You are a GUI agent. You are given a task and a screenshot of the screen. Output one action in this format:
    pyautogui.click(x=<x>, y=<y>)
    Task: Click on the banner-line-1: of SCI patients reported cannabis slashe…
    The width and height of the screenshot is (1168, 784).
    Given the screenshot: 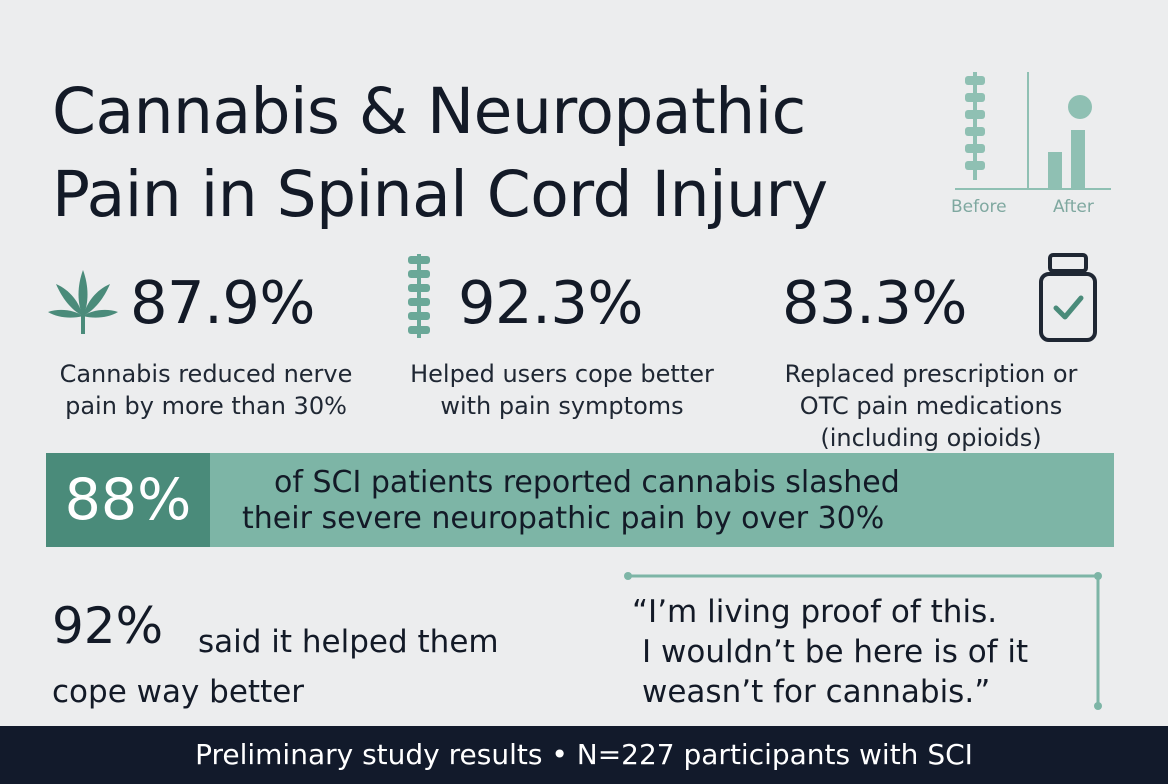 What is the action you would take?
    pyautogui.click(x=587, y=482)
    